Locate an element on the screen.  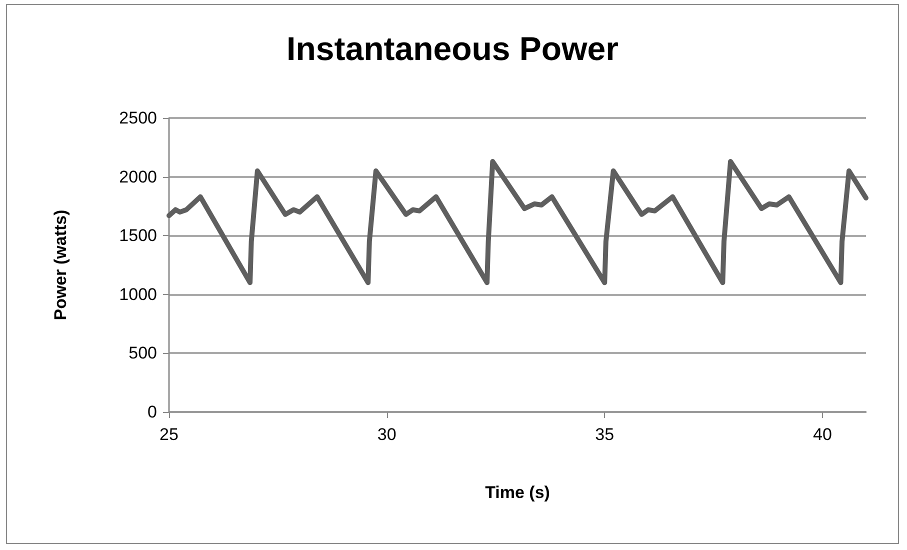
x-tick-label: 40 is located at coordinates (822, 434).